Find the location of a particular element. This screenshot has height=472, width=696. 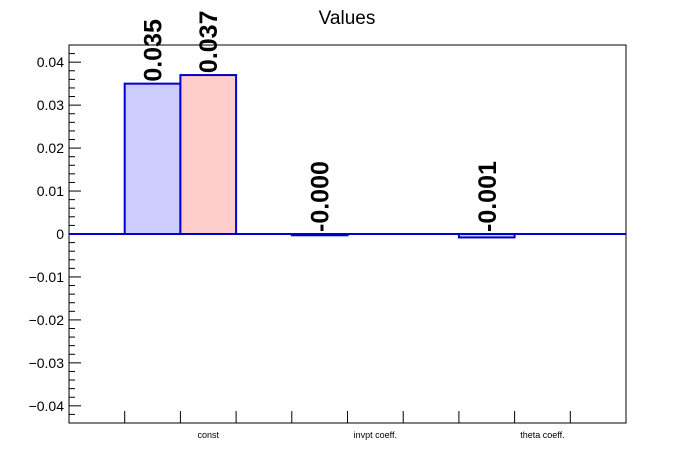

data-label: -0.001 is located at coordinates (488, 196).